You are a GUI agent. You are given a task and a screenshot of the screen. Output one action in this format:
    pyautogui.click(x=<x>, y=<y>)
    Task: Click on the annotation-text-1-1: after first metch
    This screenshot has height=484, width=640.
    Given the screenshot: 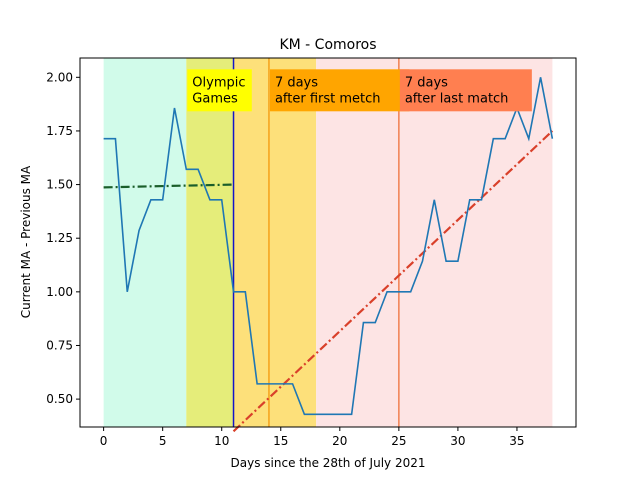 What is the action you would take?
    pyautogui.click(x=328, y=98)
    